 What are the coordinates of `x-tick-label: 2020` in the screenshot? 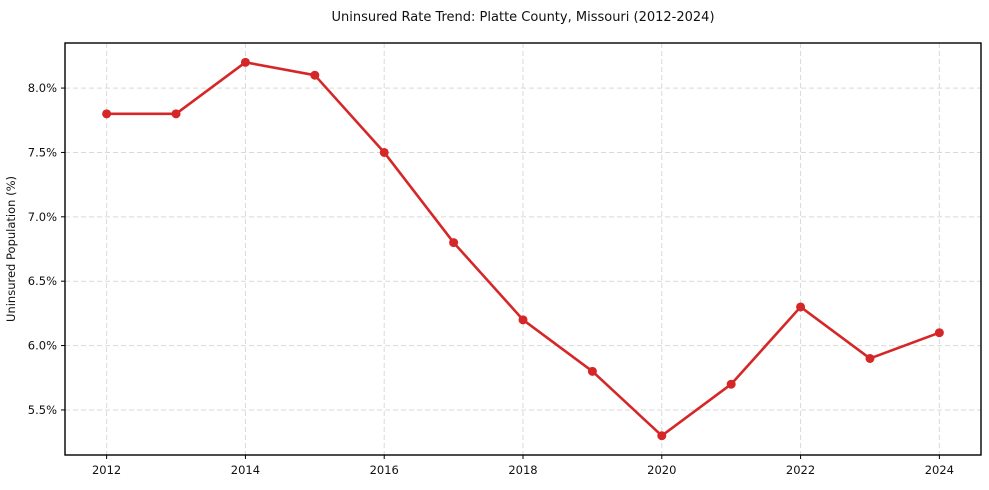 It's located at (661, 470).